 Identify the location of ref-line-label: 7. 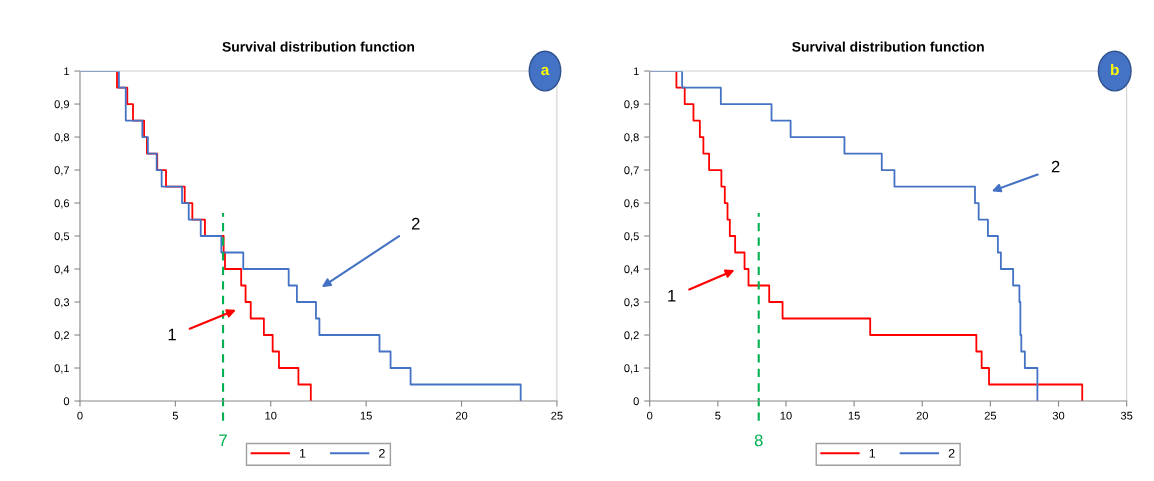
(223, 440).